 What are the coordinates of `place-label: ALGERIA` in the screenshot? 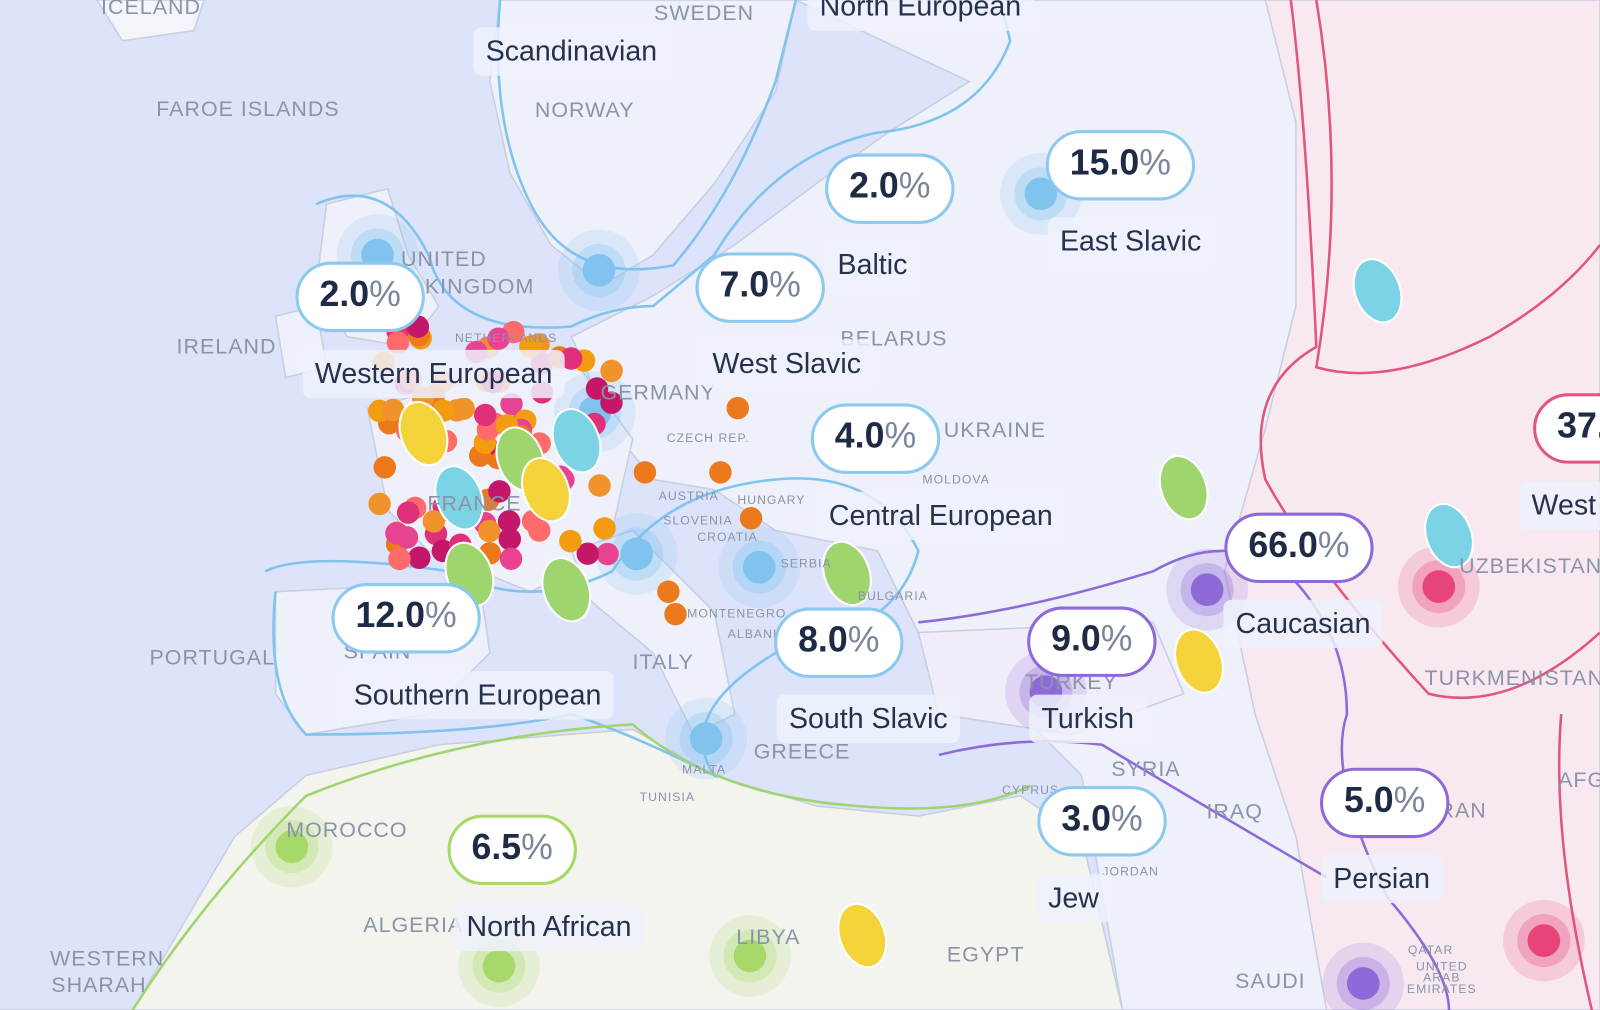 It's located at (413, 925).